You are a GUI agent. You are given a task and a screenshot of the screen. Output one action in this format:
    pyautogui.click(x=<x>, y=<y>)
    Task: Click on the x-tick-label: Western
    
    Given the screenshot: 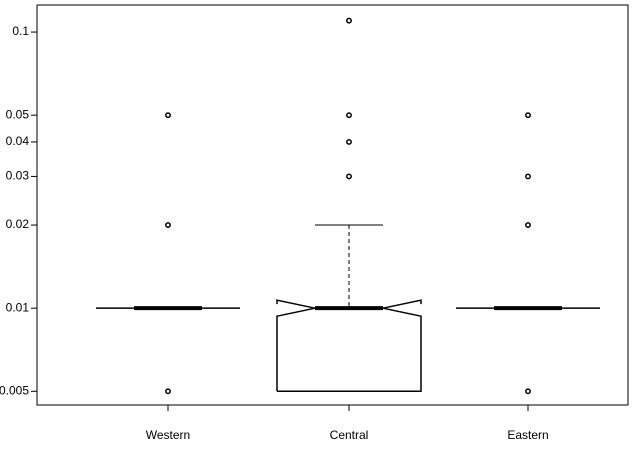 What is the action you would take?
    pyautogui.click(x=168, y=435)
    